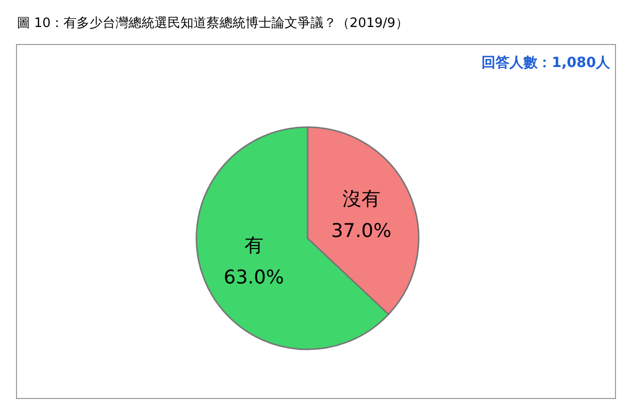  Describe the element at coordinates (546, 63) in the screenshot. I see `text: 回答人數：1,080人` at that location.